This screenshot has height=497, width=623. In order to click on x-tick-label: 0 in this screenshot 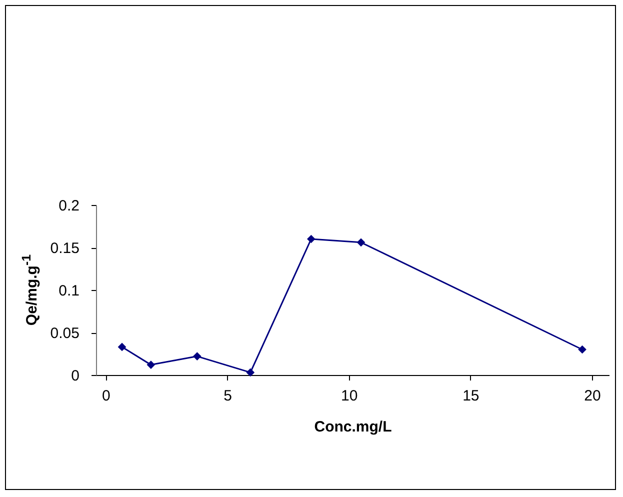, I will do `click(106, 396)`.